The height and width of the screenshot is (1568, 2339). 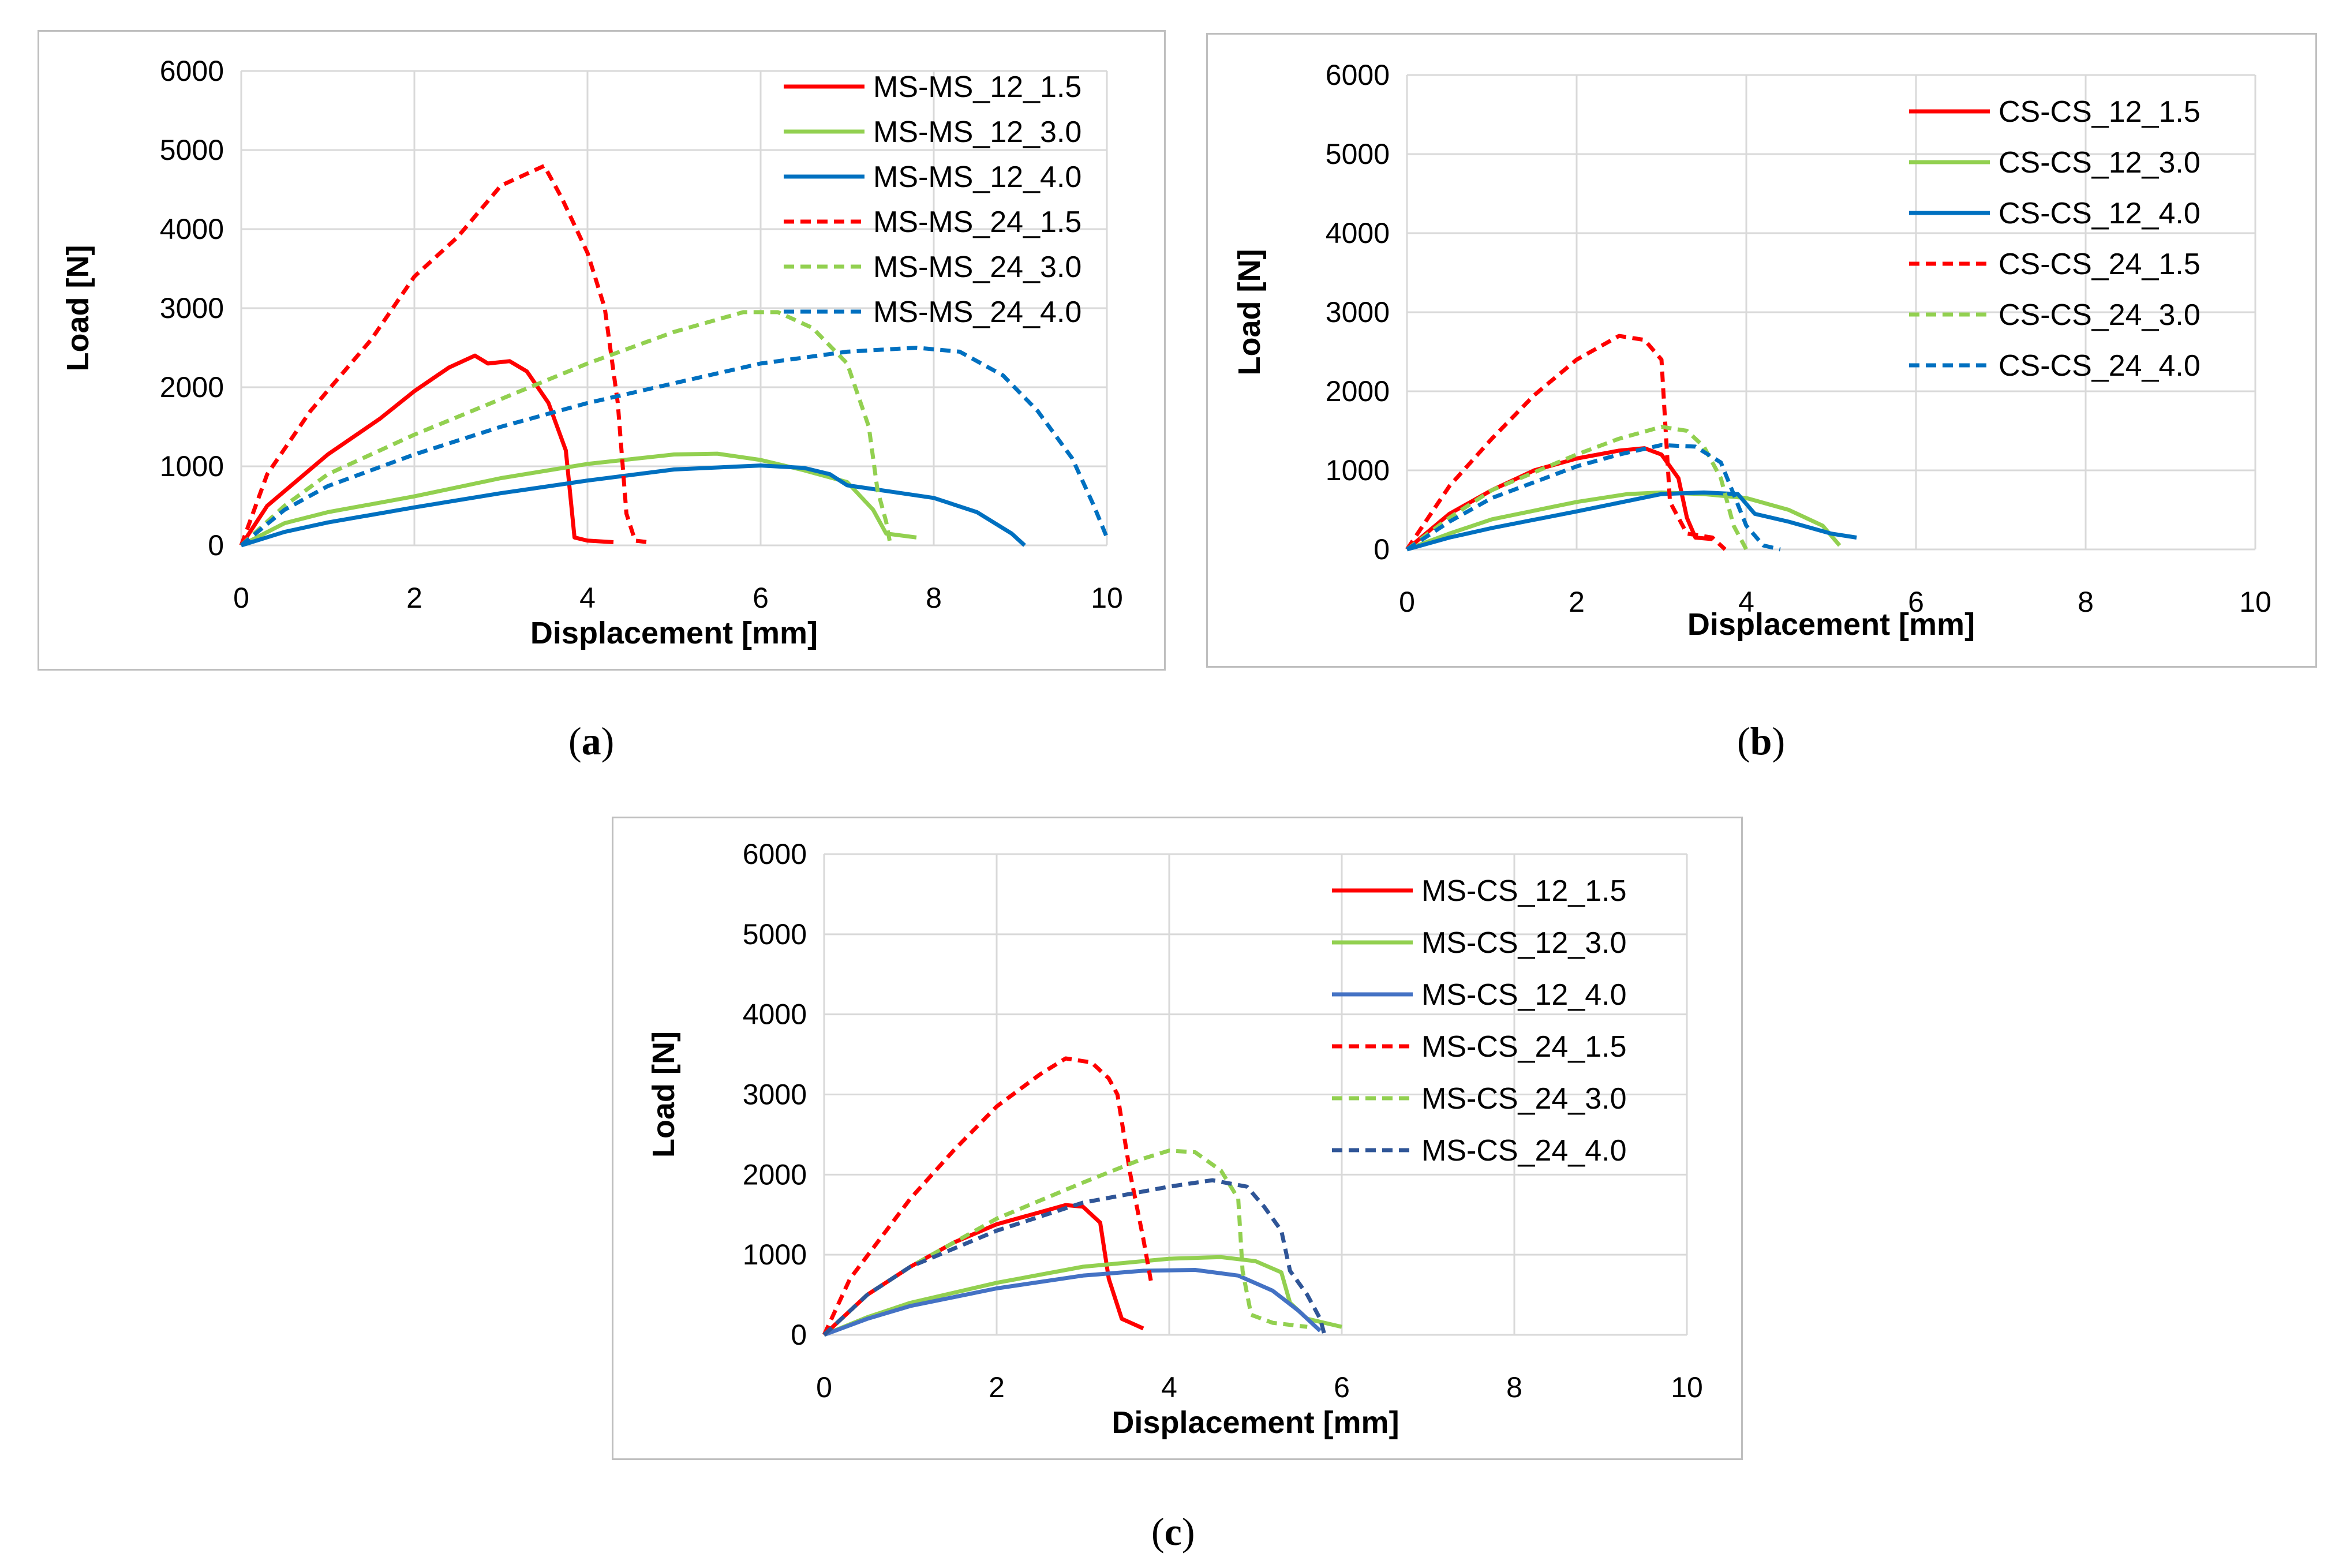 I want to click on legend-entry-label: MS-MS_12_1.5, so click(x=977, y=87).